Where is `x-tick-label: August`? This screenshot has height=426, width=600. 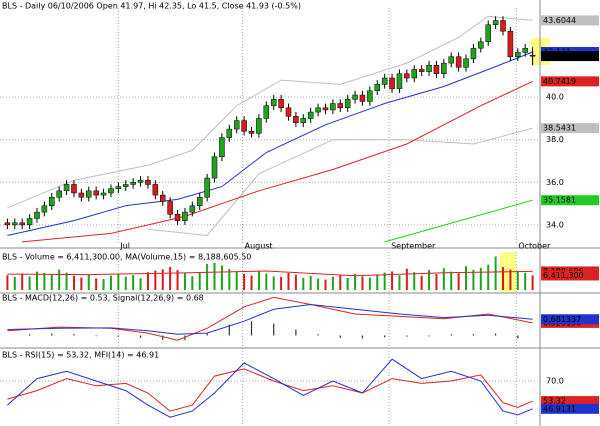 x-tick-label: August is located at coordinates (259, 246).